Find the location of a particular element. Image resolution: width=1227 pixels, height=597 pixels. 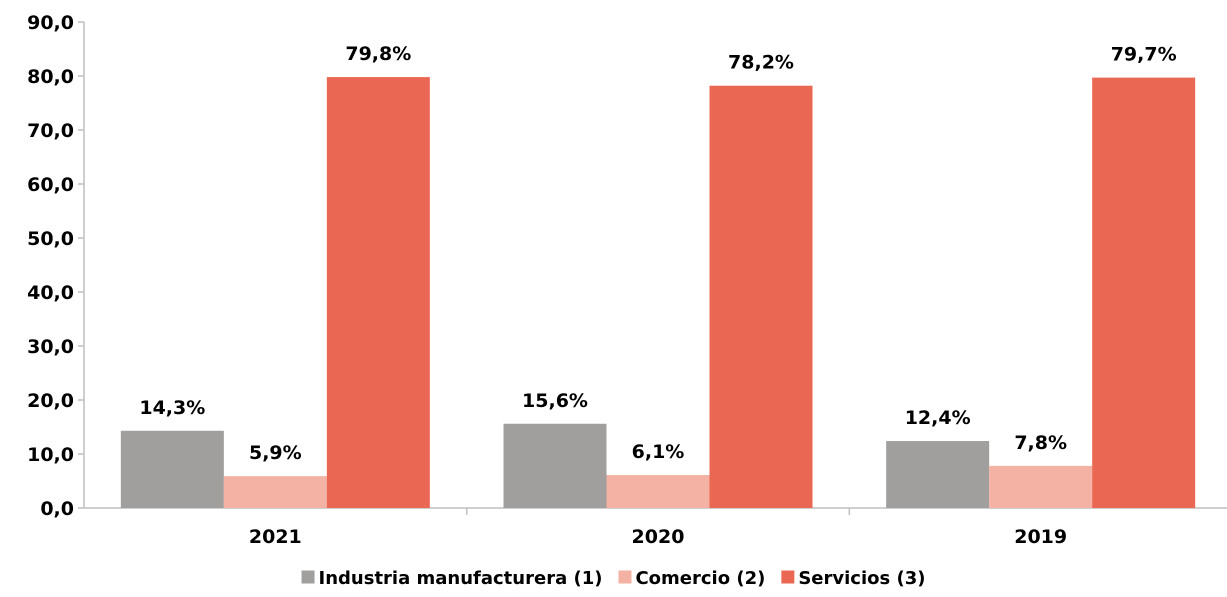

y-tick-label: 60,0 is located at coordinates (50, 185).